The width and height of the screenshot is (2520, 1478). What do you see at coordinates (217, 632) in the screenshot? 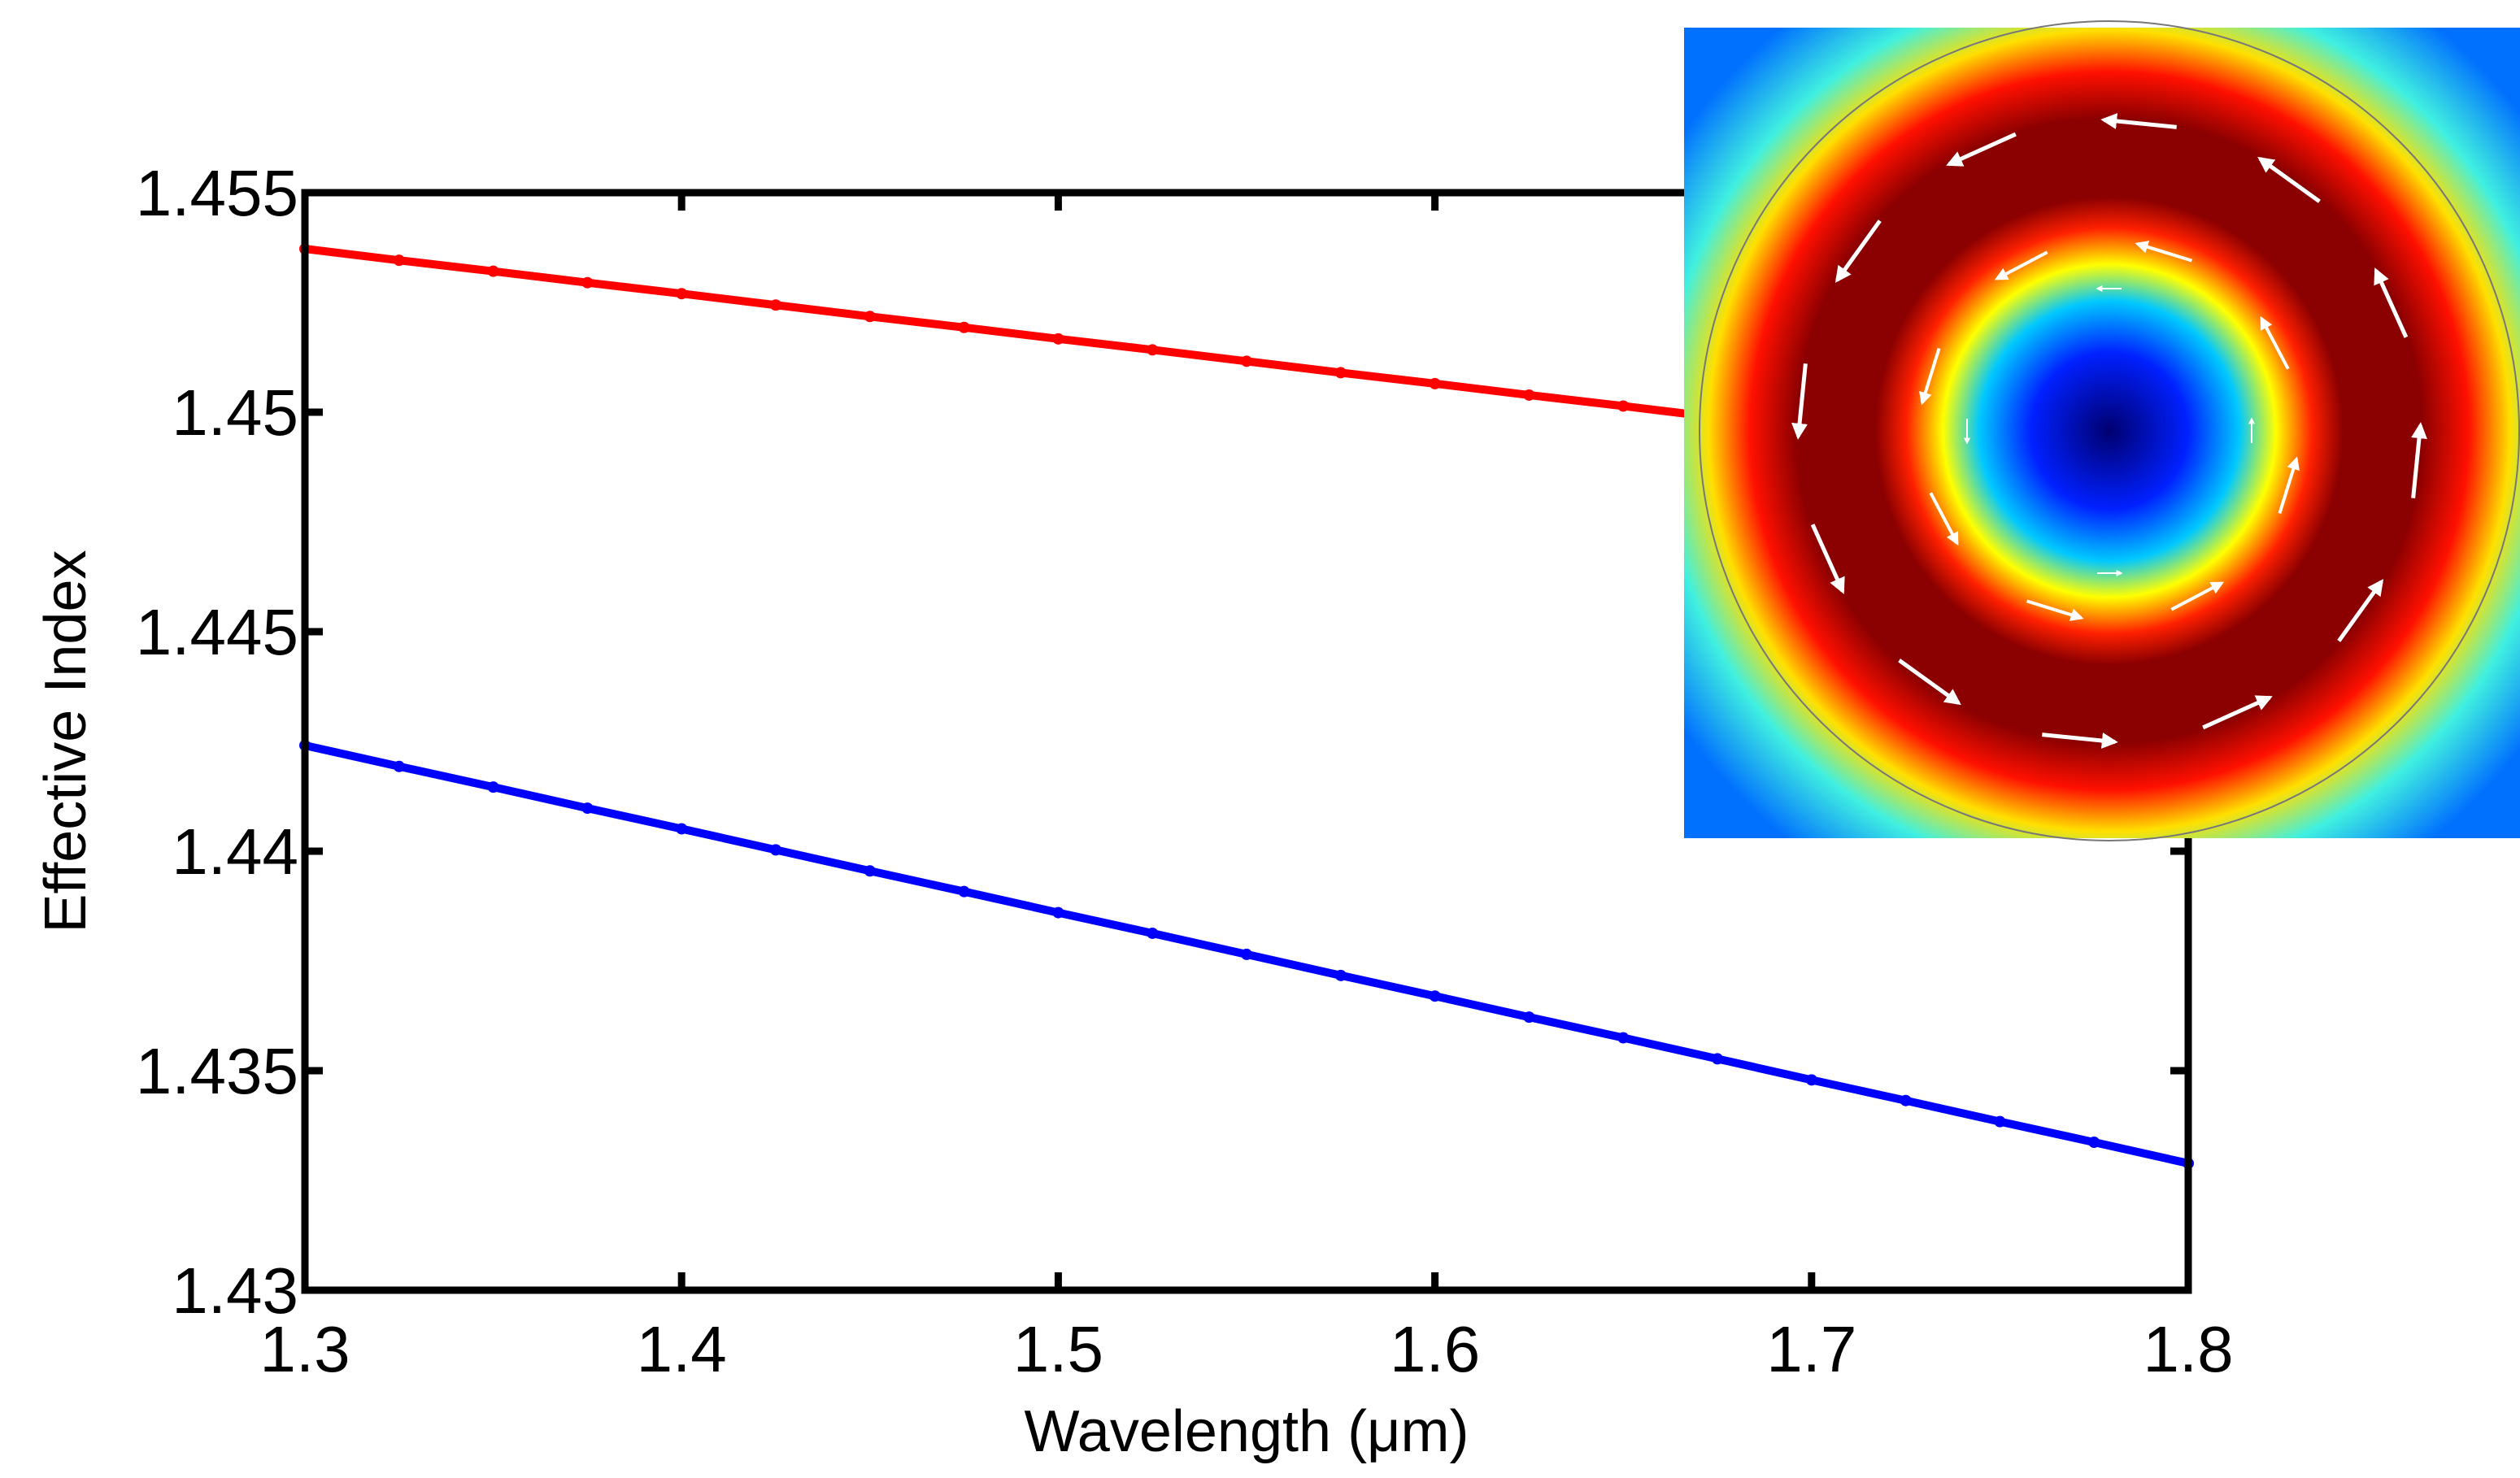
I see `y-tick-label: 1.445` at bounding box center [217, 632].